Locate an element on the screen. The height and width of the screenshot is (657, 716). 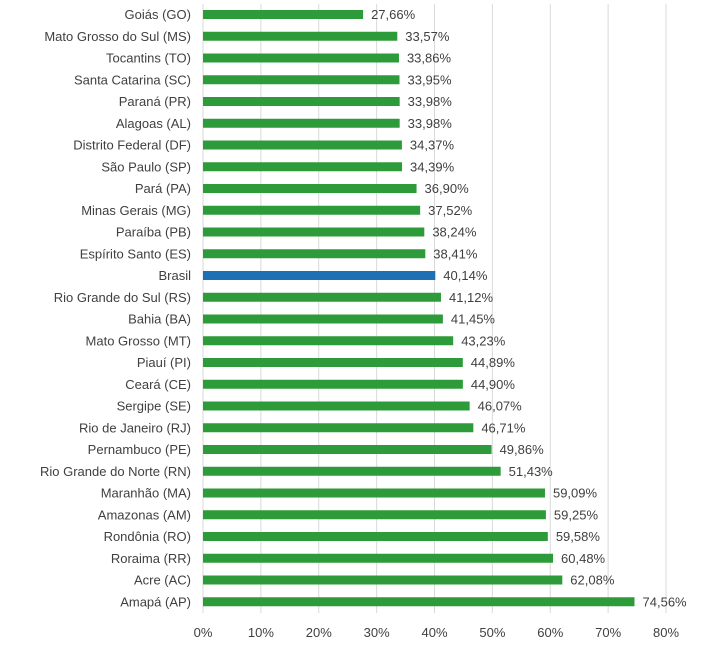
category-label: Acre (AC) is located at coordinates (162, 580).